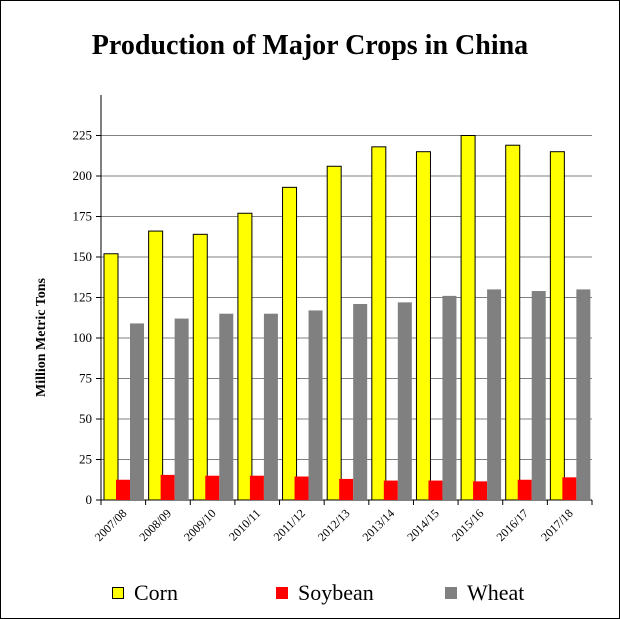  What do you see at coordinates (423, 525) in the screenshot?
I see `x-tick-label: 2014/15` at bounding box center [423, 525].